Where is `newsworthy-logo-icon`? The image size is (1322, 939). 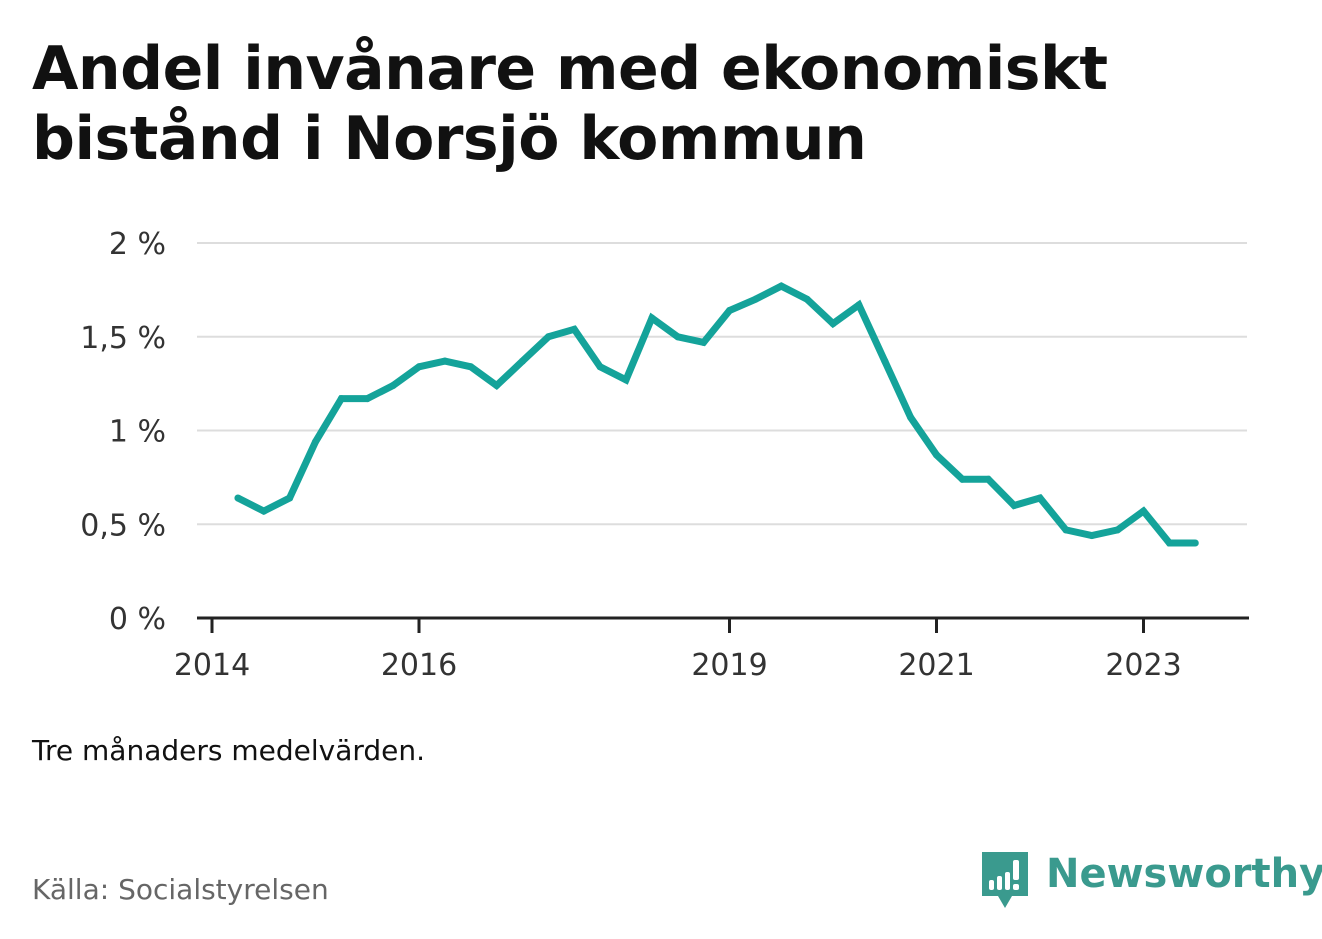
newsworthy-logo-icon is located at coordinates (1005, 880).